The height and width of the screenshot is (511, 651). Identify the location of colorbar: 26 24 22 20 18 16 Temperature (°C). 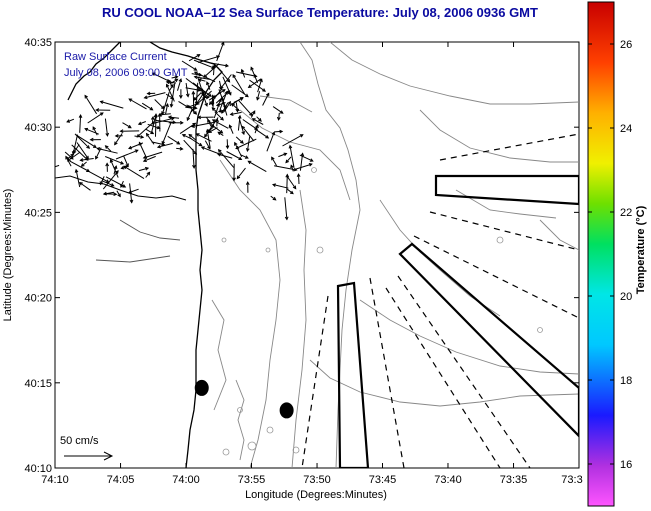
(617, 254).